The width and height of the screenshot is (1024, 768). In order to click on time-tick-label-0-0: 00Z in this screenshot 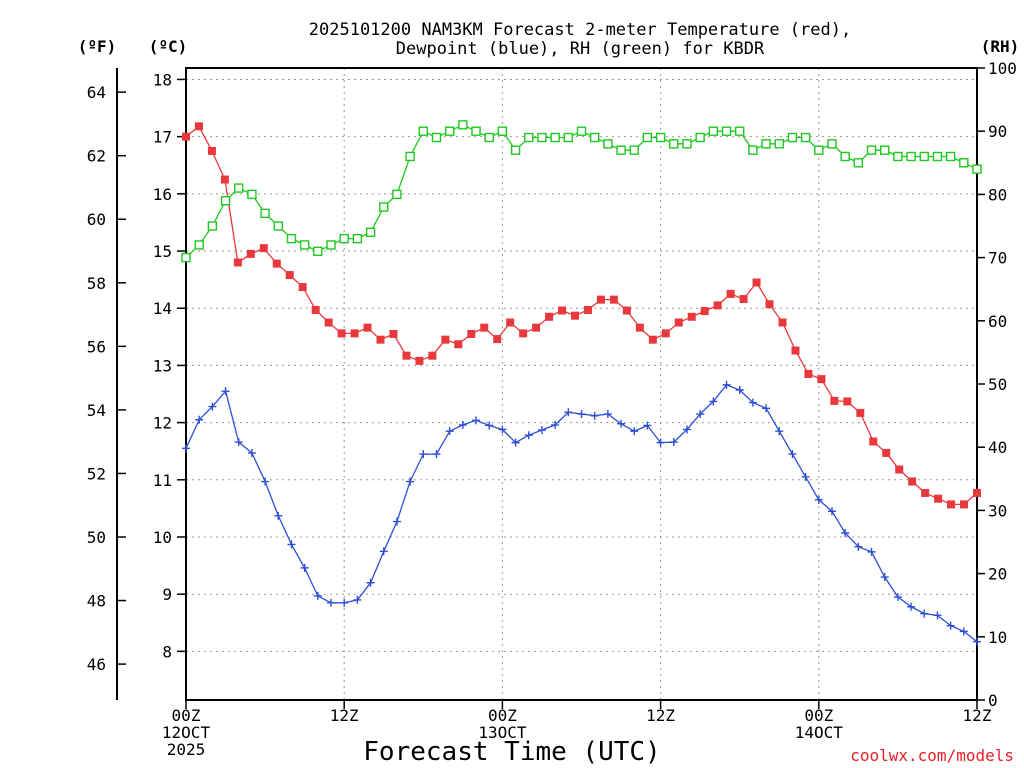, I will do `click(186, 715)`.